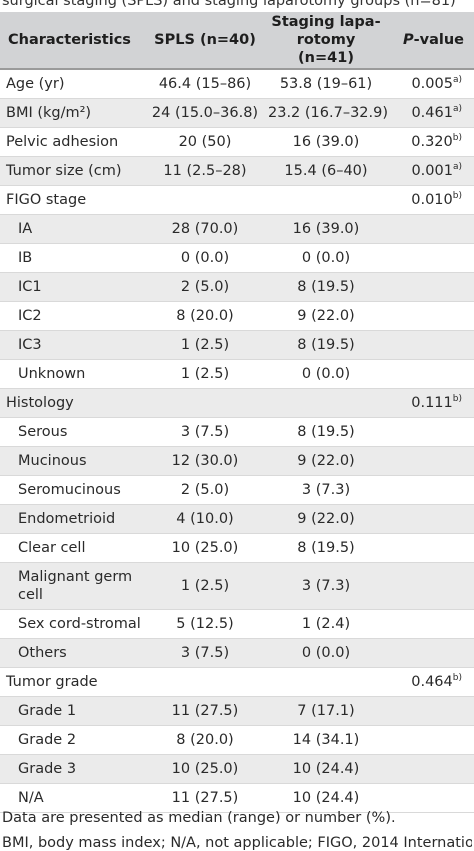 This screenshot has height=851, width=474. What do you see at coordinates (73, 519) in the screenshot?
I see `row-label: Endometrioid` at bounding box center [73, 519].